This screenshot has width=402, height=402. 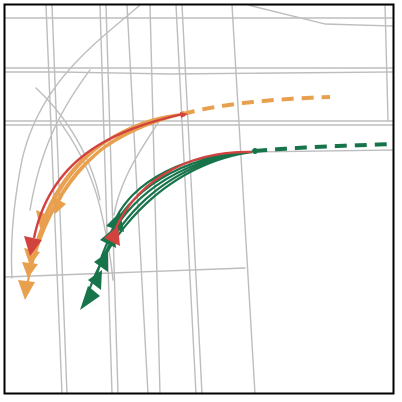 What do you see at coordinates (255, 151) in the screenshot?
I see `agent-green-current-position` at bounding box center [255, 151].